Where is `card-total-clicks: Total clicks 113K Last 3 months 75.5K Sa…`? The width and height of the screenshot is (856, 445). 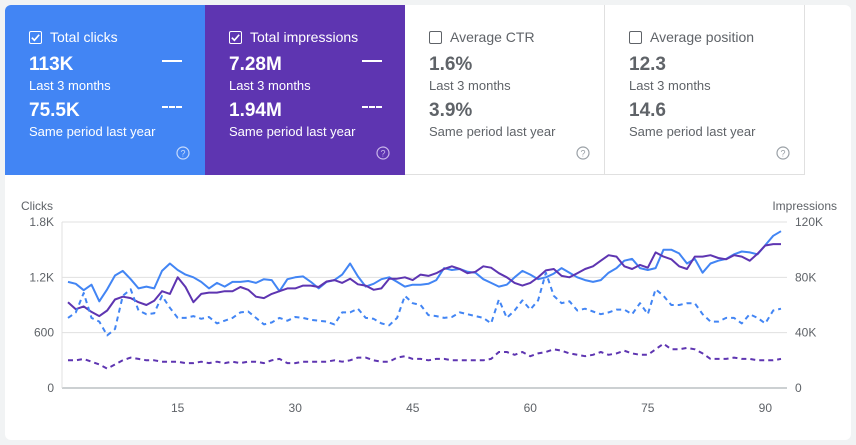
card-total-clicks: Total clicks 113K Last 3 months 75.5K Sa… is located at coordinates (105, 90).